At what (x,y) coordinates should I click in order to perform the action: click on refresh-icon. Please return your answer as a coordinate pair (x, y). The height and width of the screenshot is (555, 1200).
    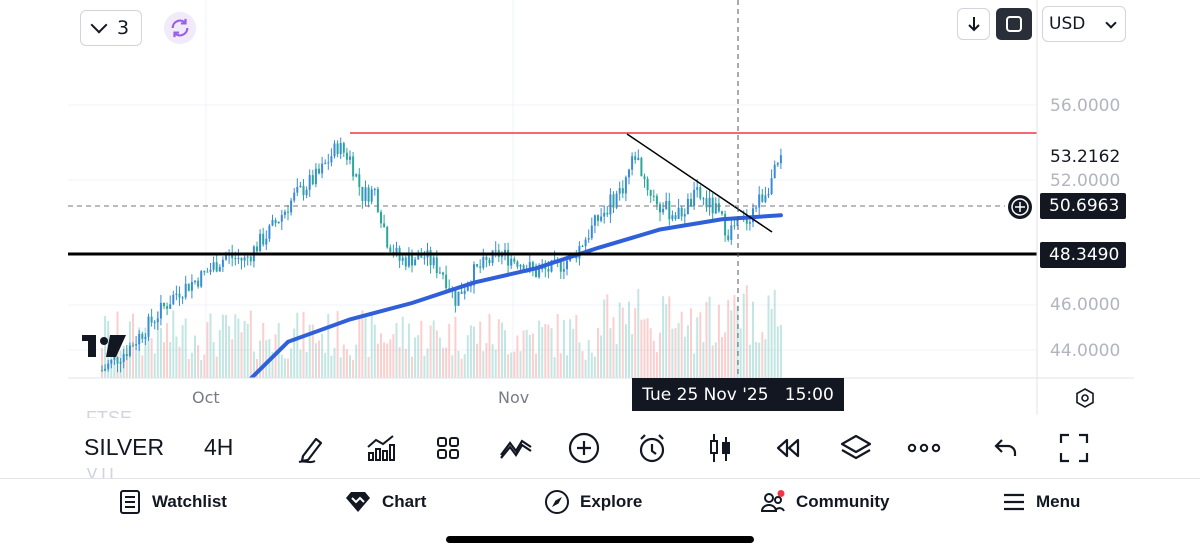
    Looking at the image, I should click on (180, 28).